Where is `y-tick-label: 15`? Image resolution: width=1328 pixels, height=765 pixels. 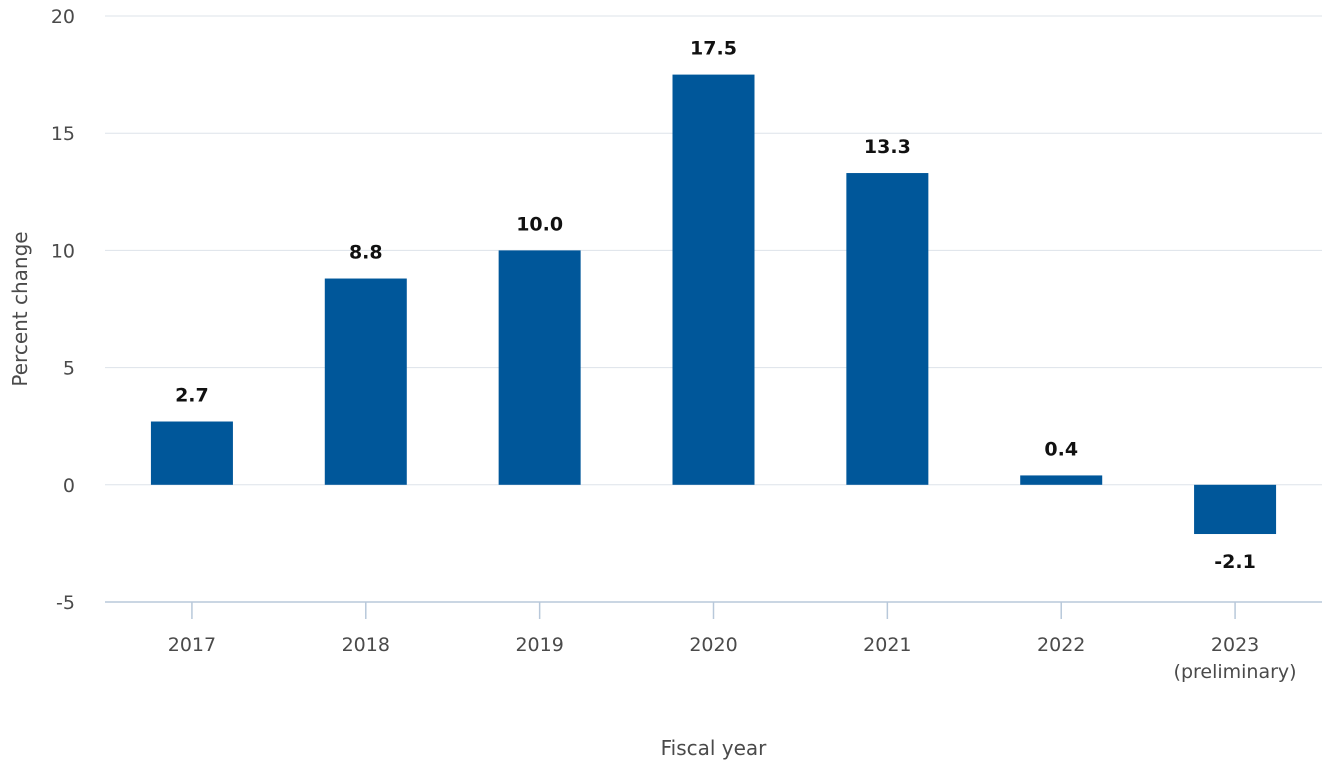
y-tick-label: 15 is located at coordinates (63, 134).